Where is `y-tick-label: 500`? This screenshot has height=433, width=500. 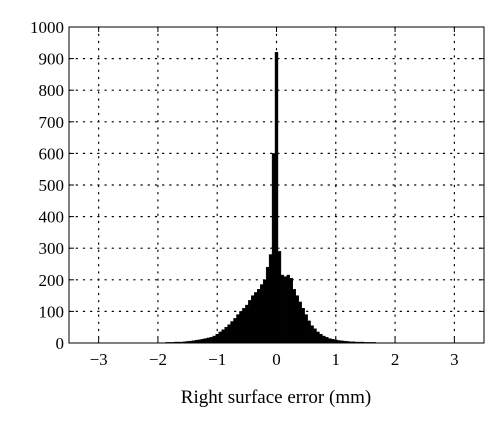
y-tick-label: 500 is located at coordinates (52, 185).